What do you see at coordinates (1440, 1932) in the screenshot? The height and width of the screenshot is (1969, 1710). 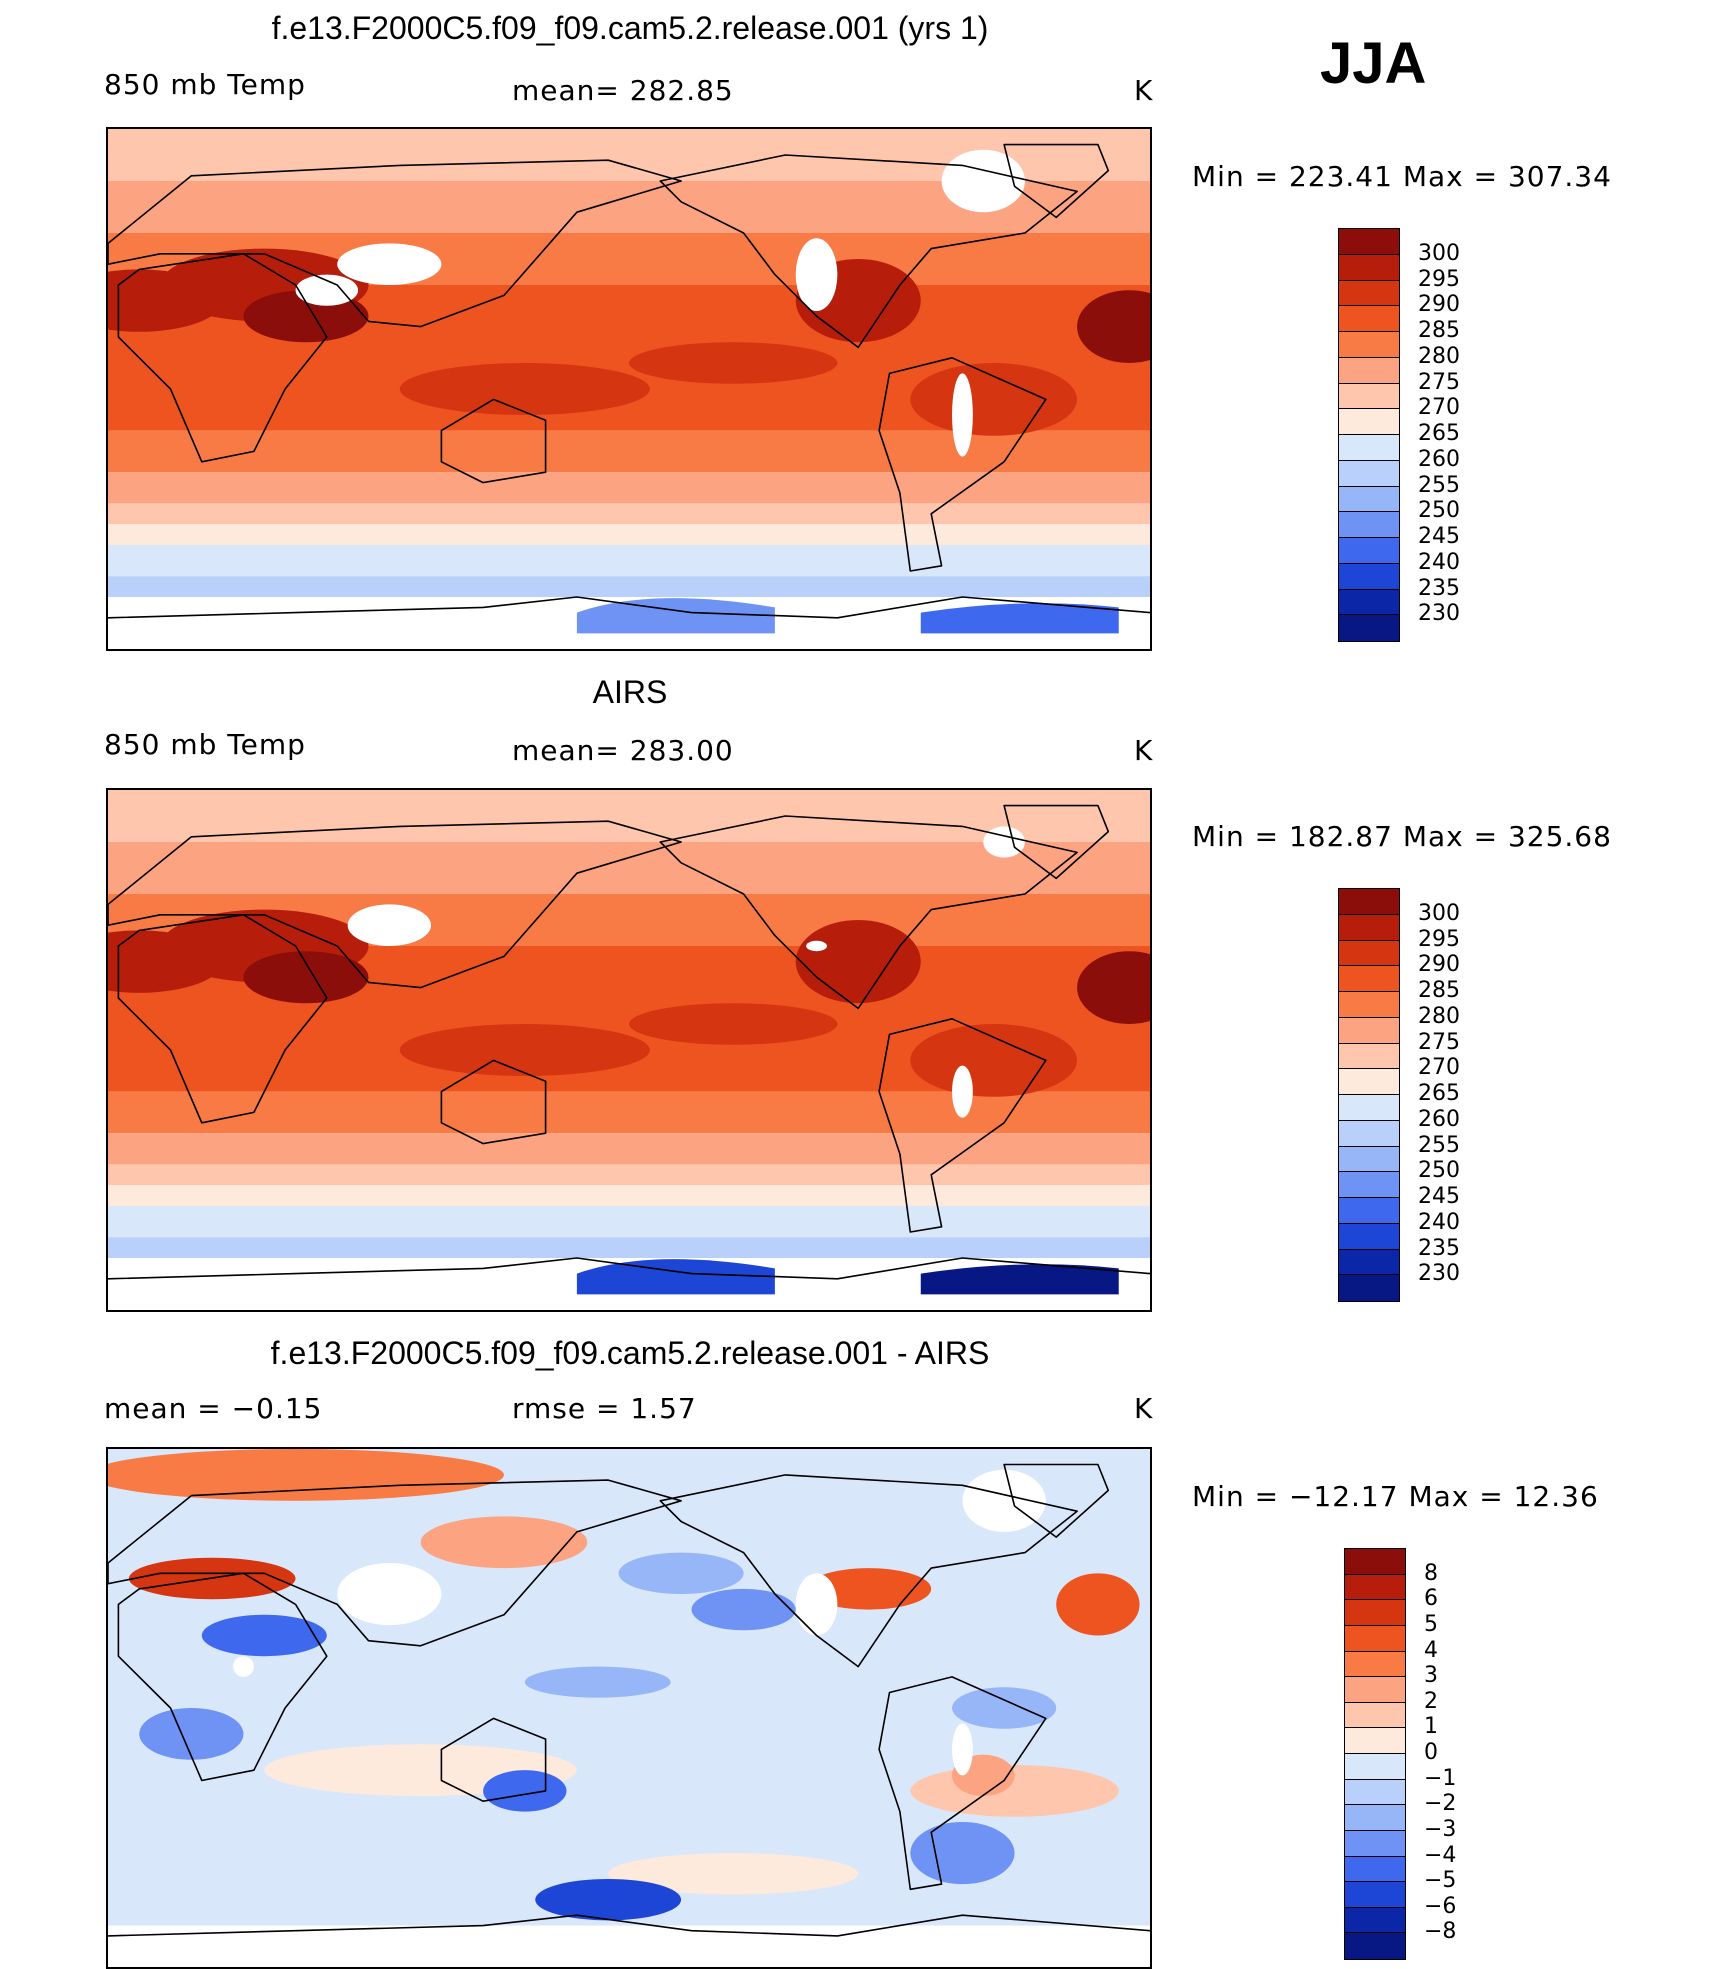 I see `colorbar-tick-label: −8` at bounding box center [1440, 1932].